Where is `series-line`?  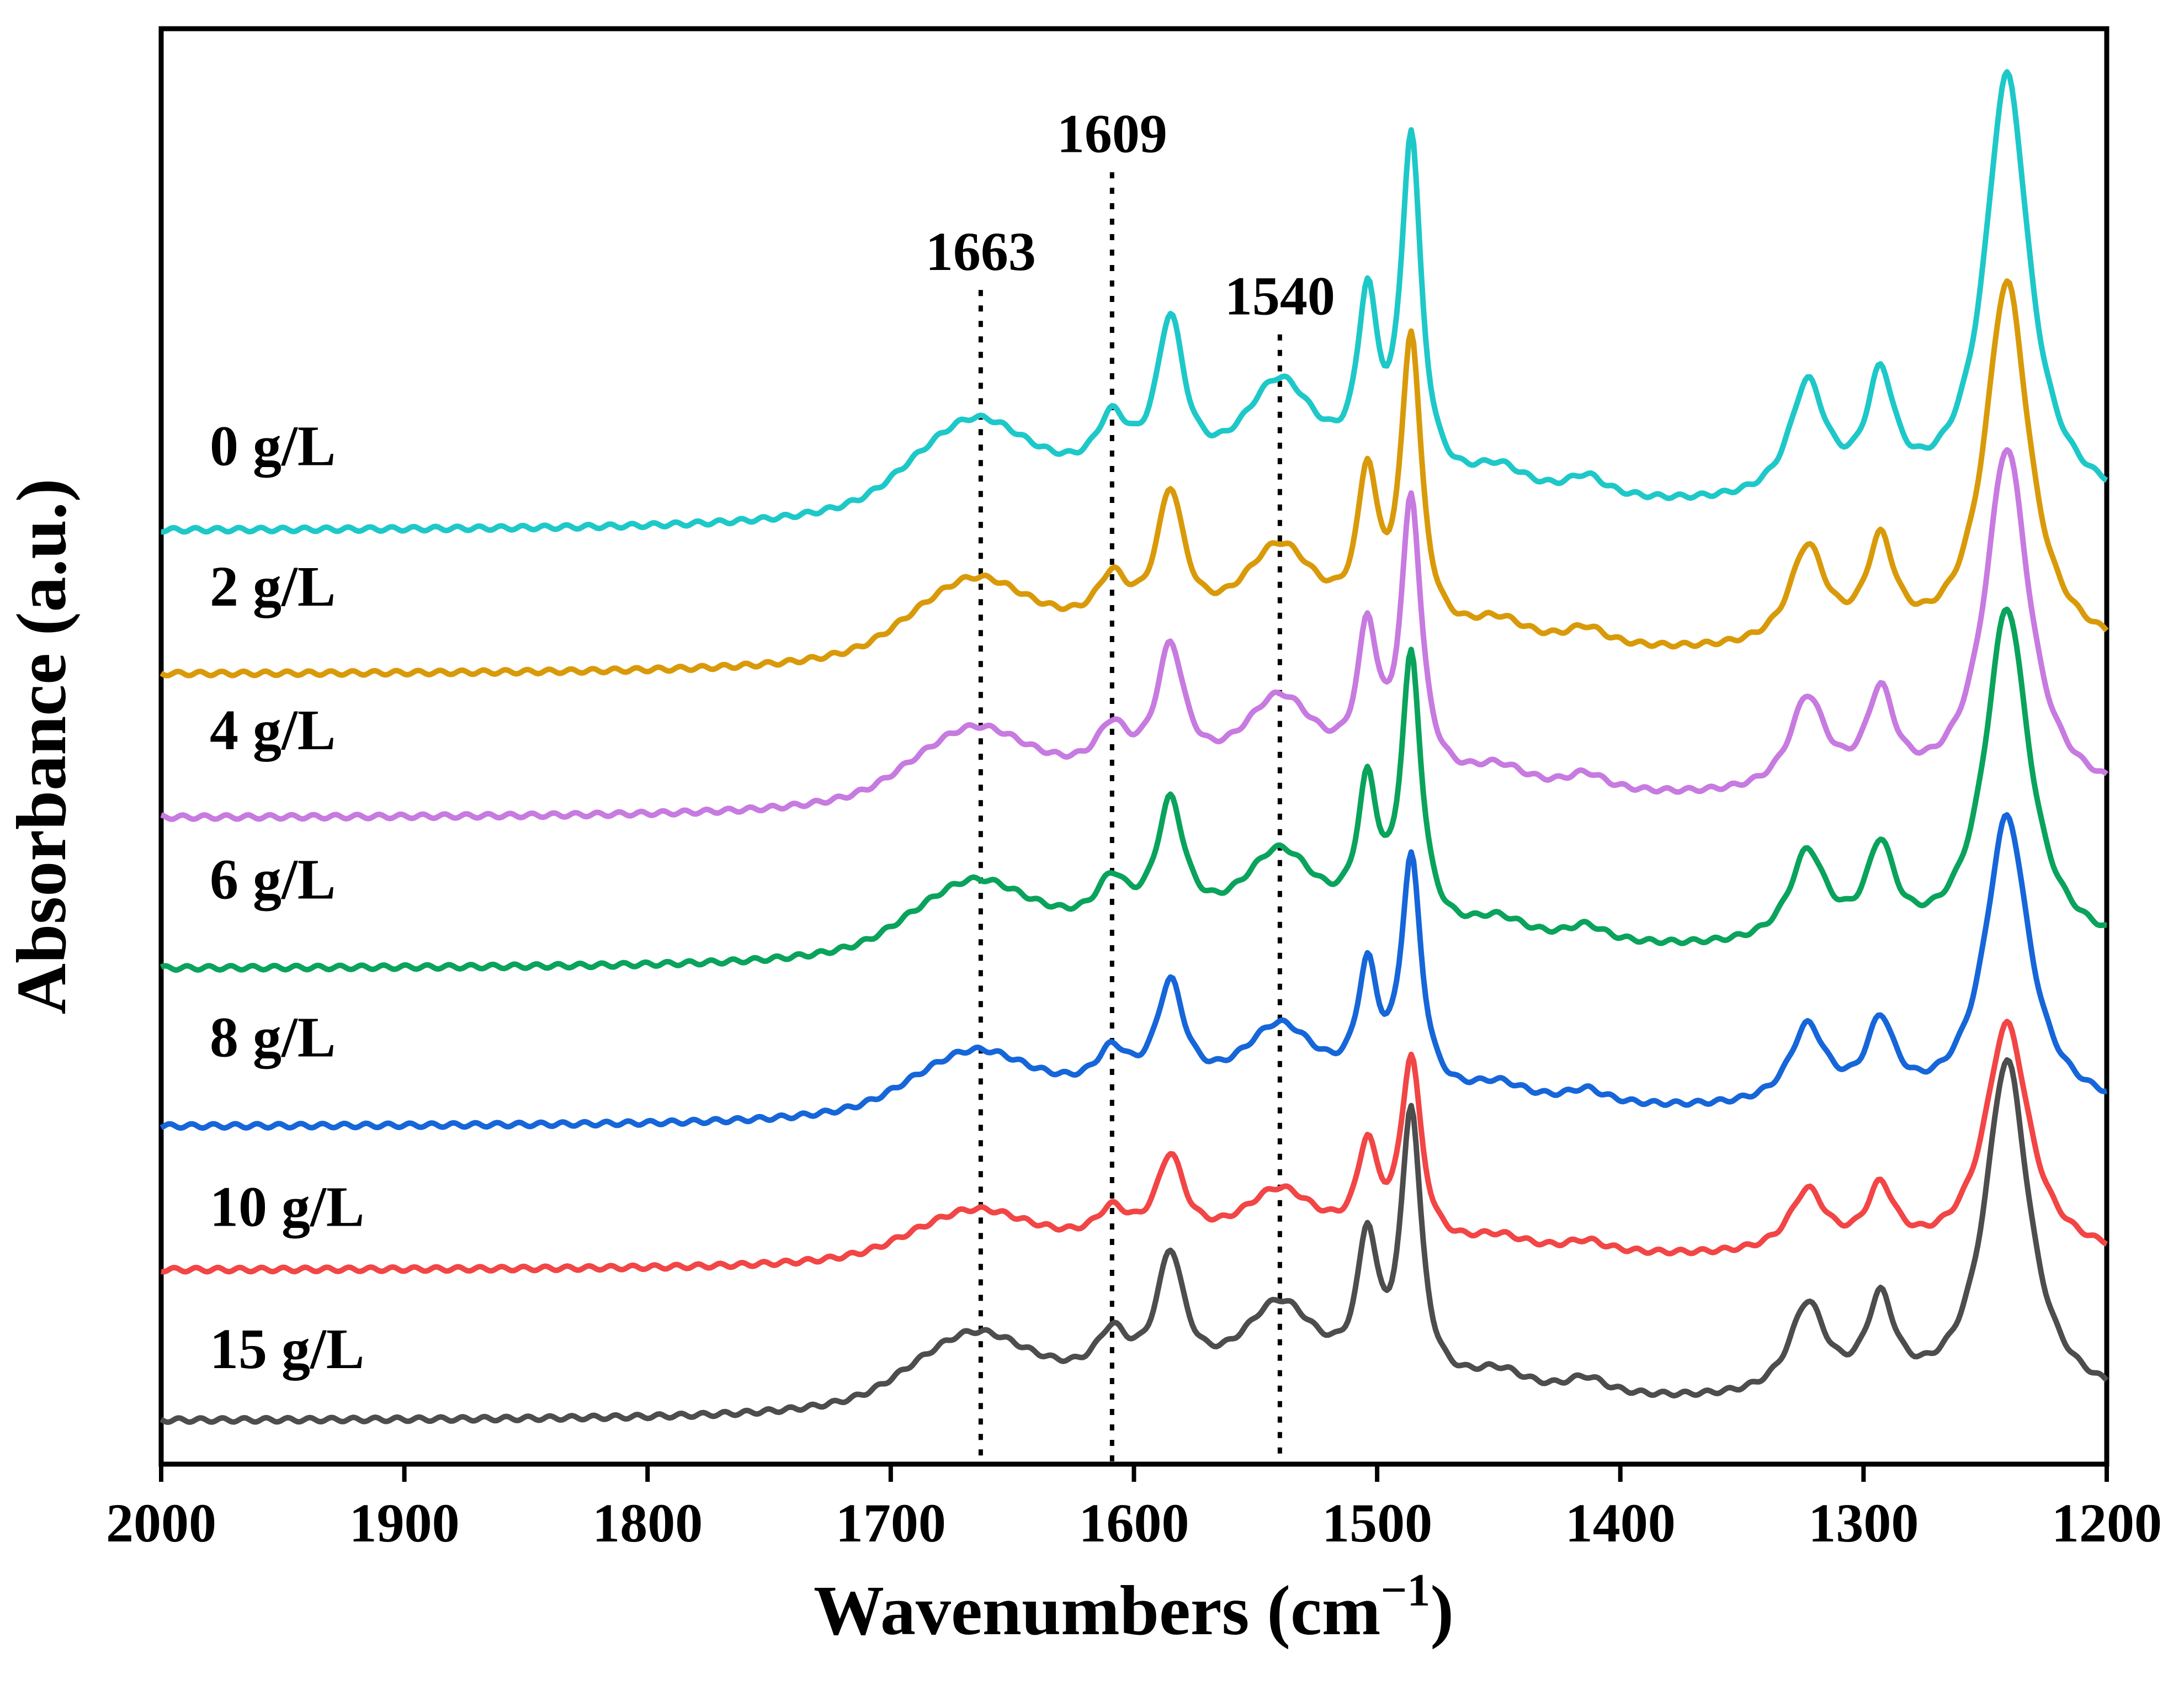
series-line is located at coordinates (1134, 1147).